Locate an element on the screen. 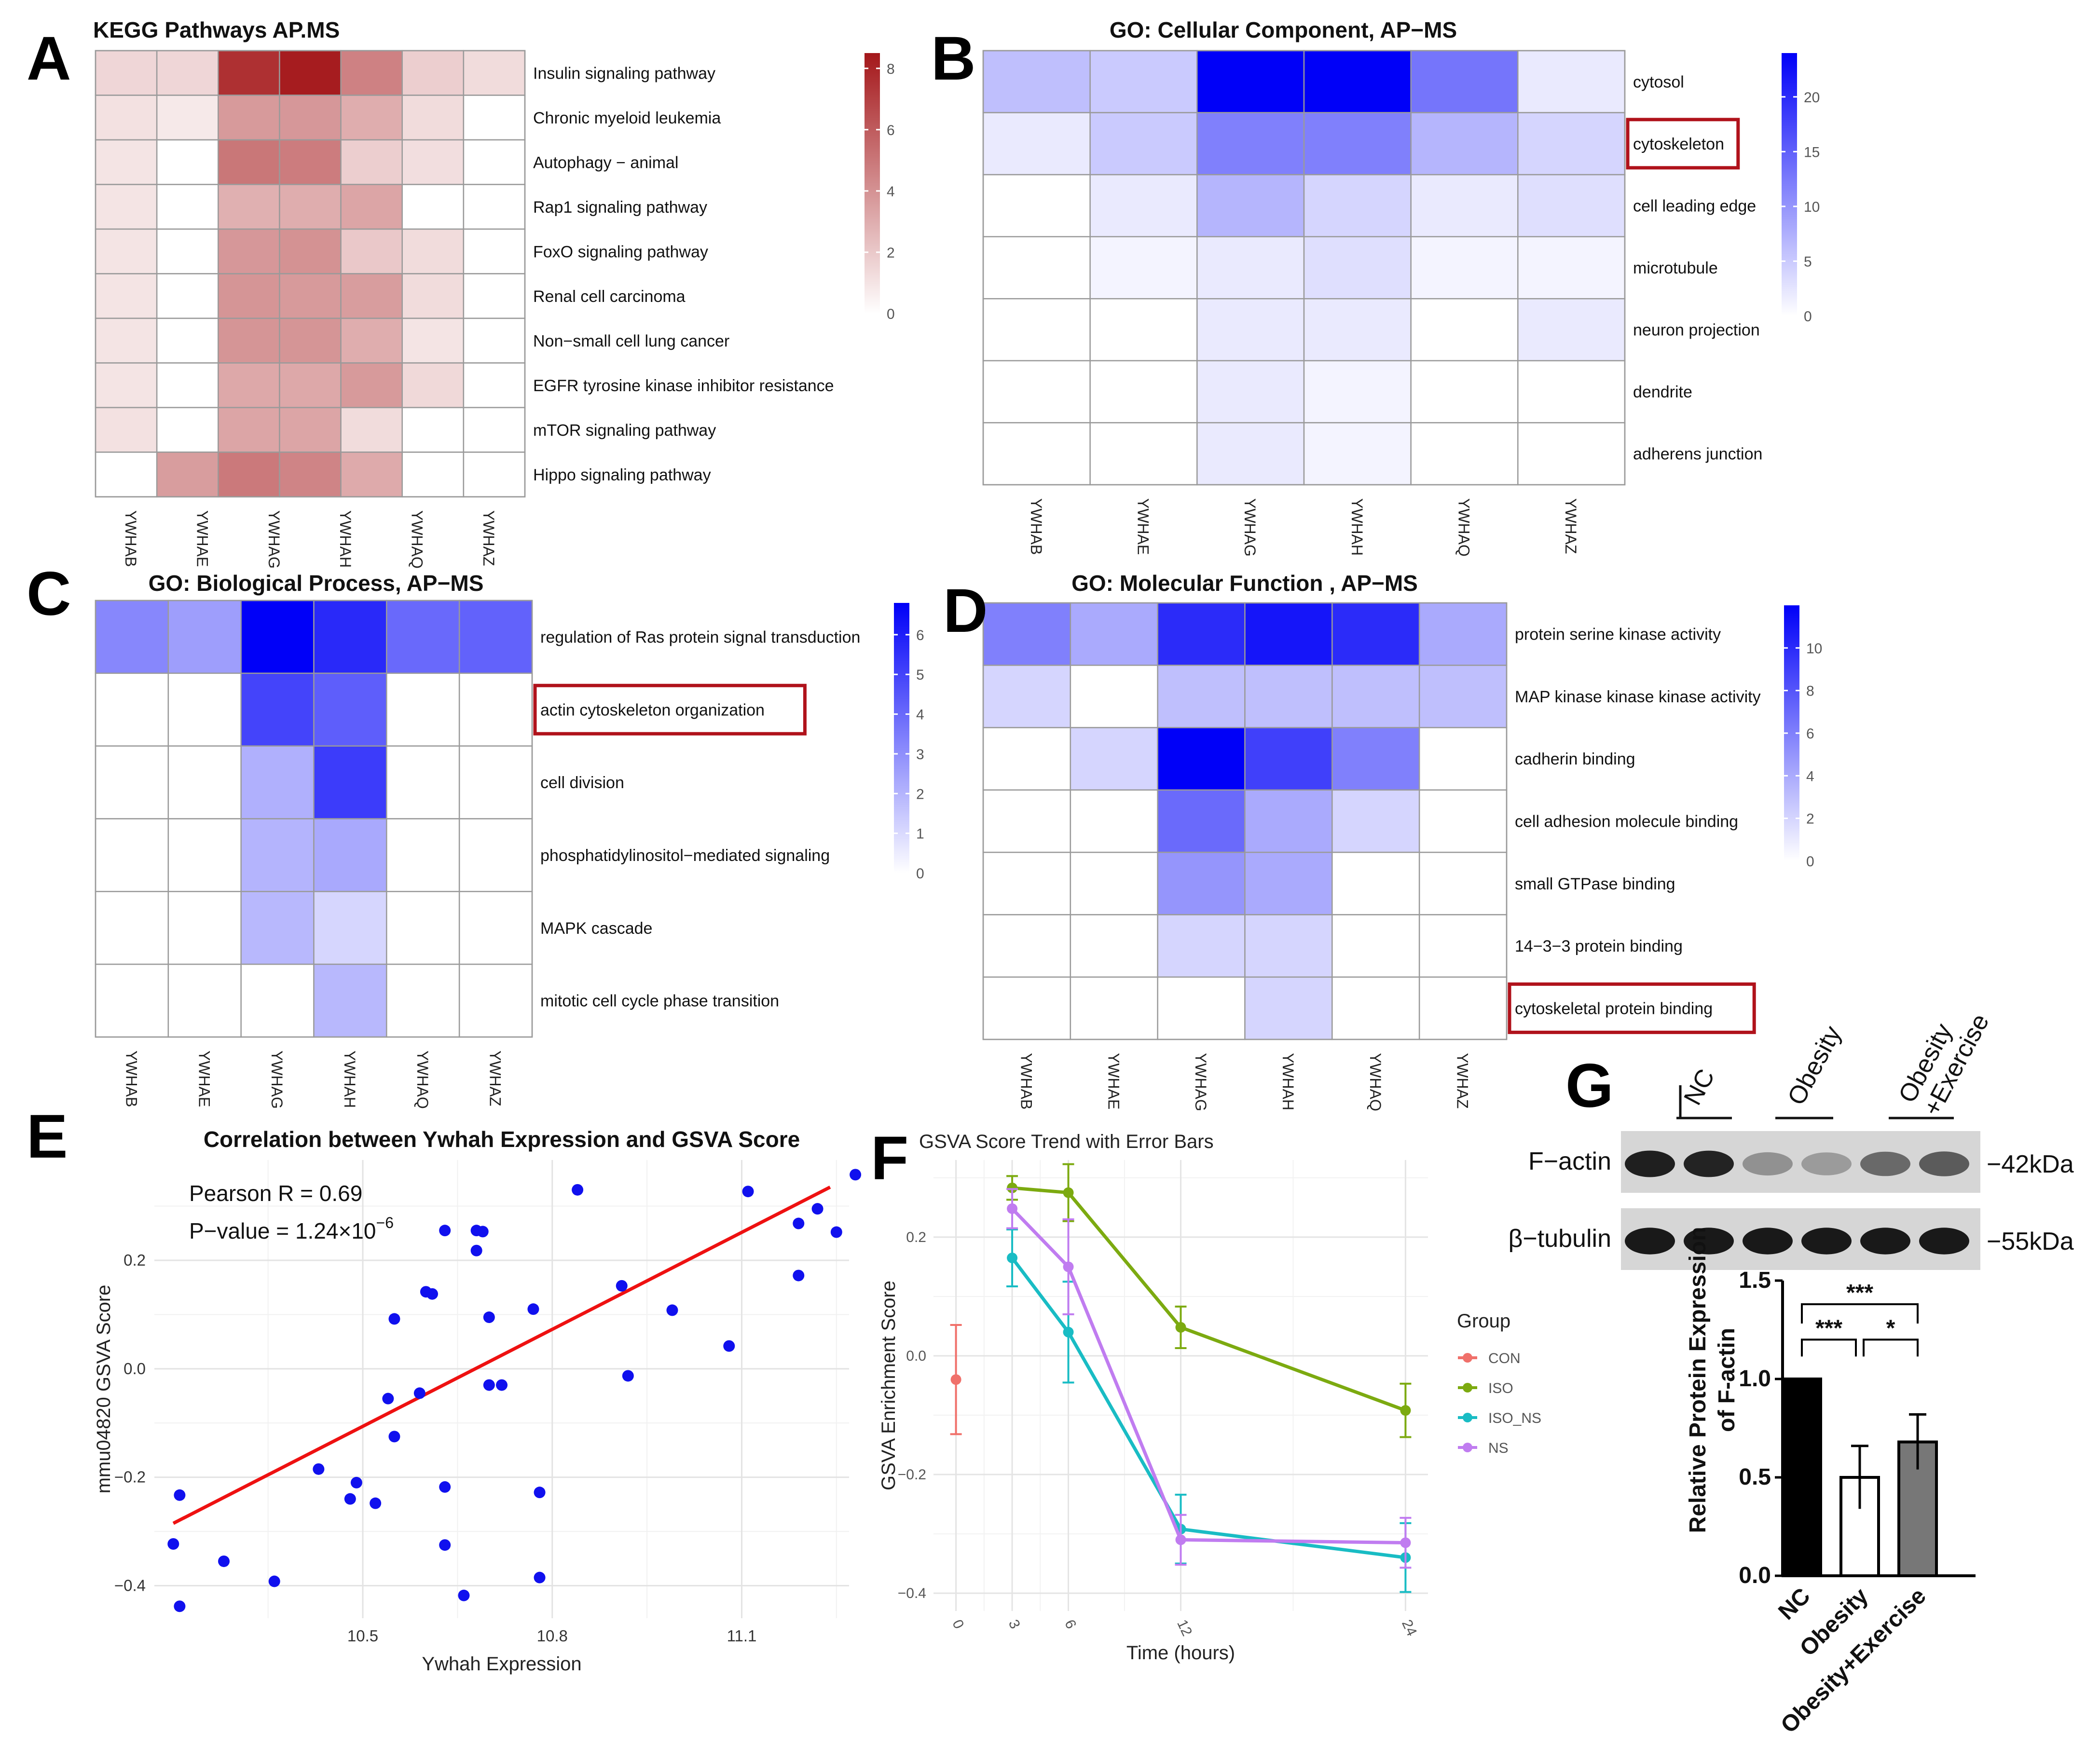 This screenshot has height=1747, width=2100. significance-label: *** is located at coordinates (1828, 1328).